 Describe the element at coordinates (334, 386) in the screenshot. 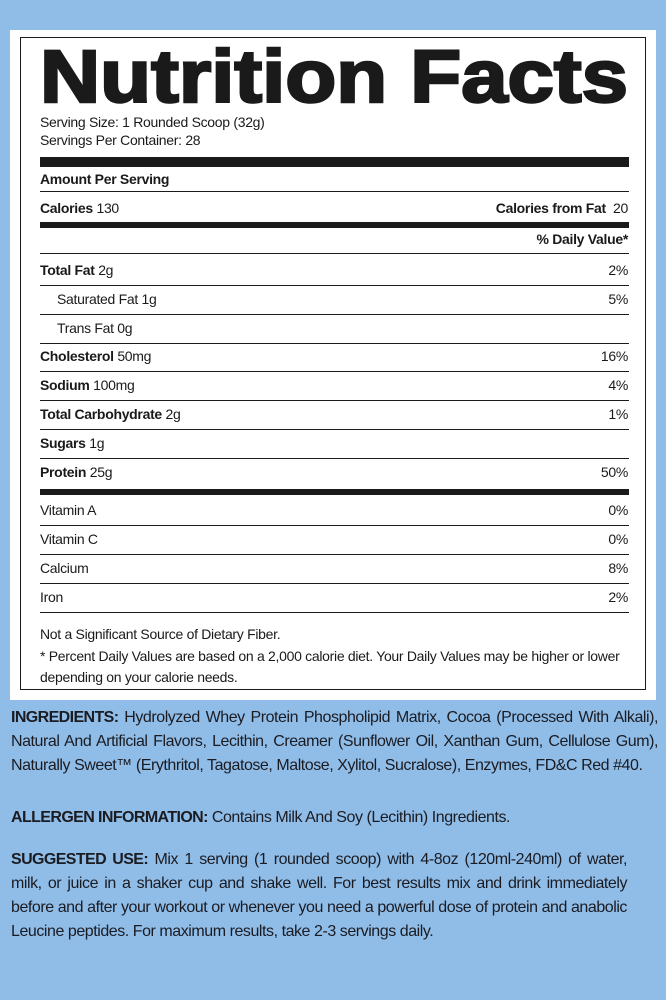

I see `nutrient-row: Sodium 100mg 4%` at that location.